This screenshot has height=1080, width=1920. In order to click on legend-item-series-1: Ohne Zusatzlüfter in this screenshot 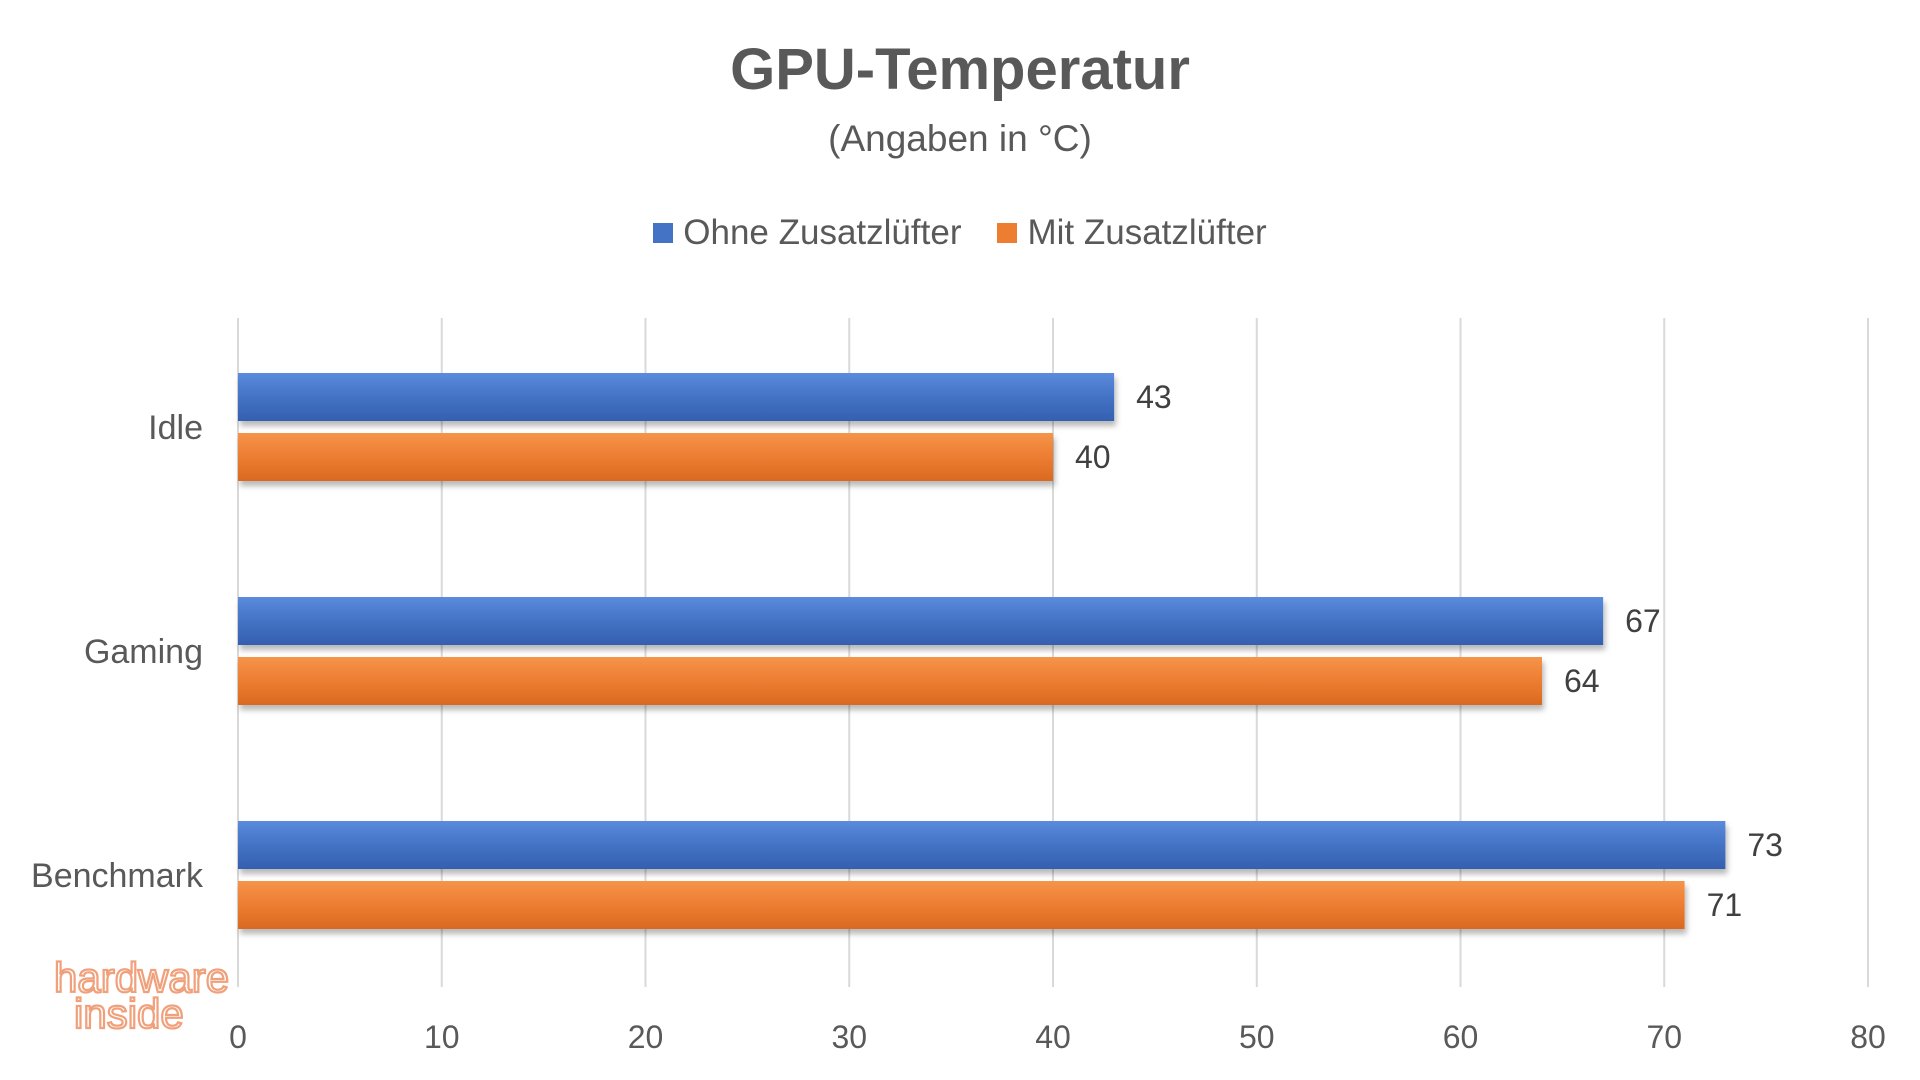, I will do `click(807, 233)`.